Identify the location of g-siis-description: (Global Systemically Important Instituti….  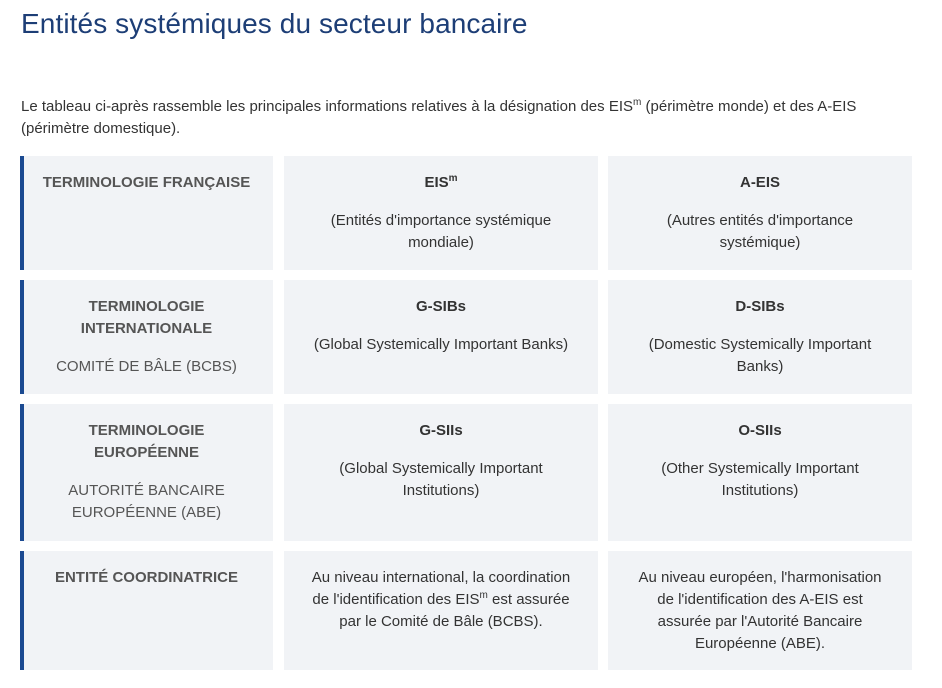
(441, 479).